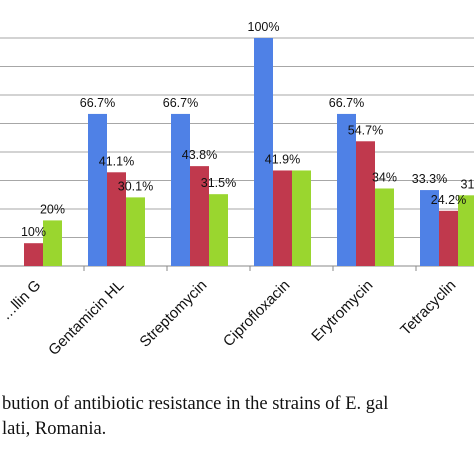 Image resolution: width=474 pixels, height=474 pixels. Describe the element at coordinates (429, 179) in the screenshot. I see `value-label: 33.3%` at that location.